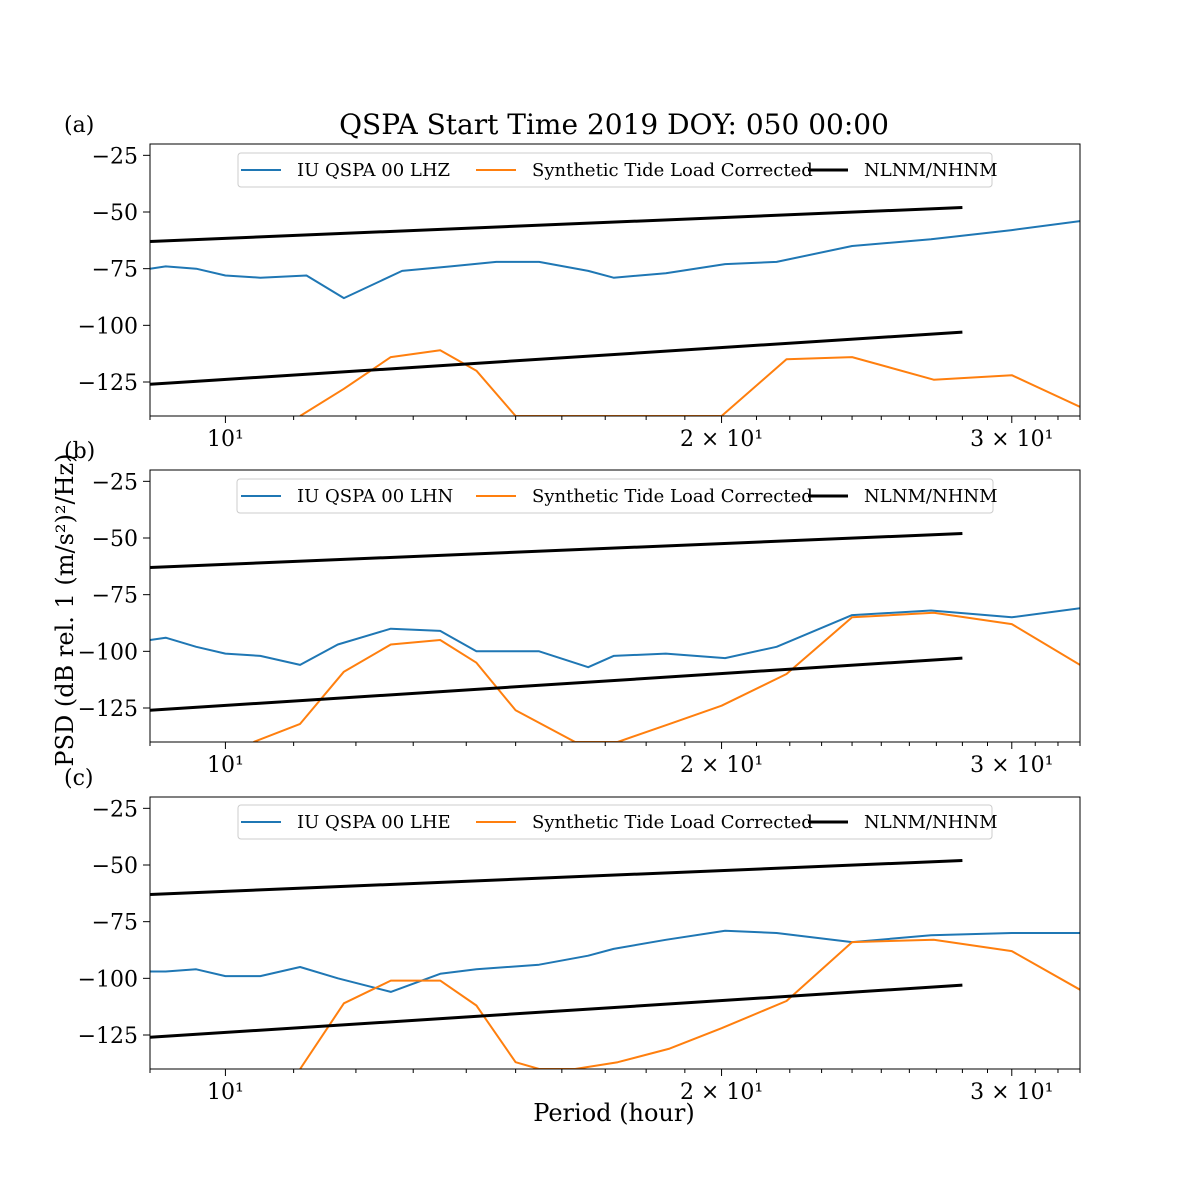 This screenshot has width=1200, height=1200. Describe the element at coordinates (373, 170) in the screenshot. I see `legend-entry: IU QSPA 00 LHZ` at that location.